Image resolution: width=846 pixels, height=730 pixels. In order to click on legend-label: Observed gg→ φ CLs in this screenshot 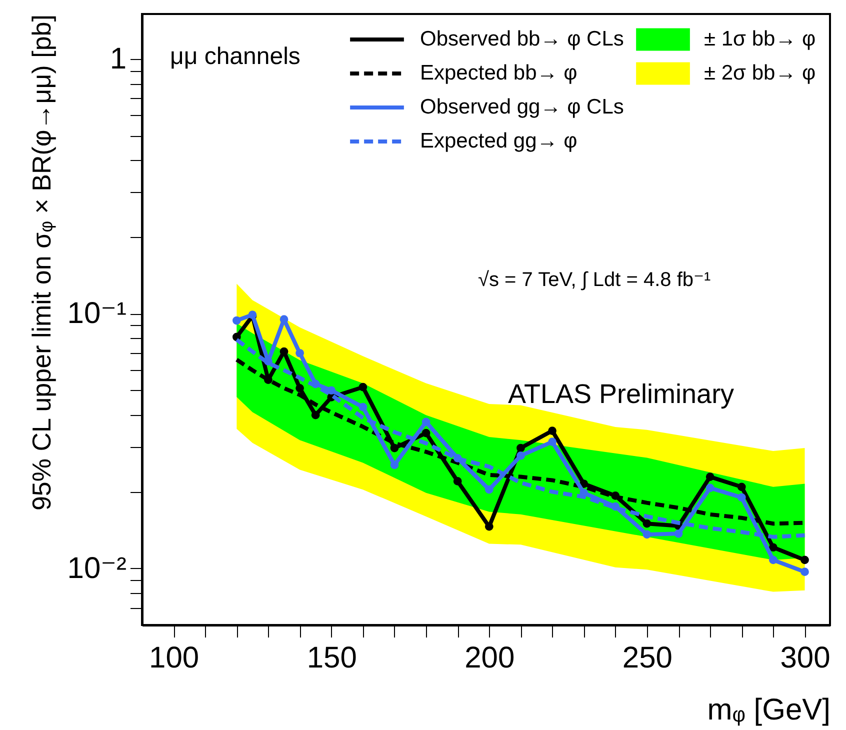, I will do `click(522, 107)`.